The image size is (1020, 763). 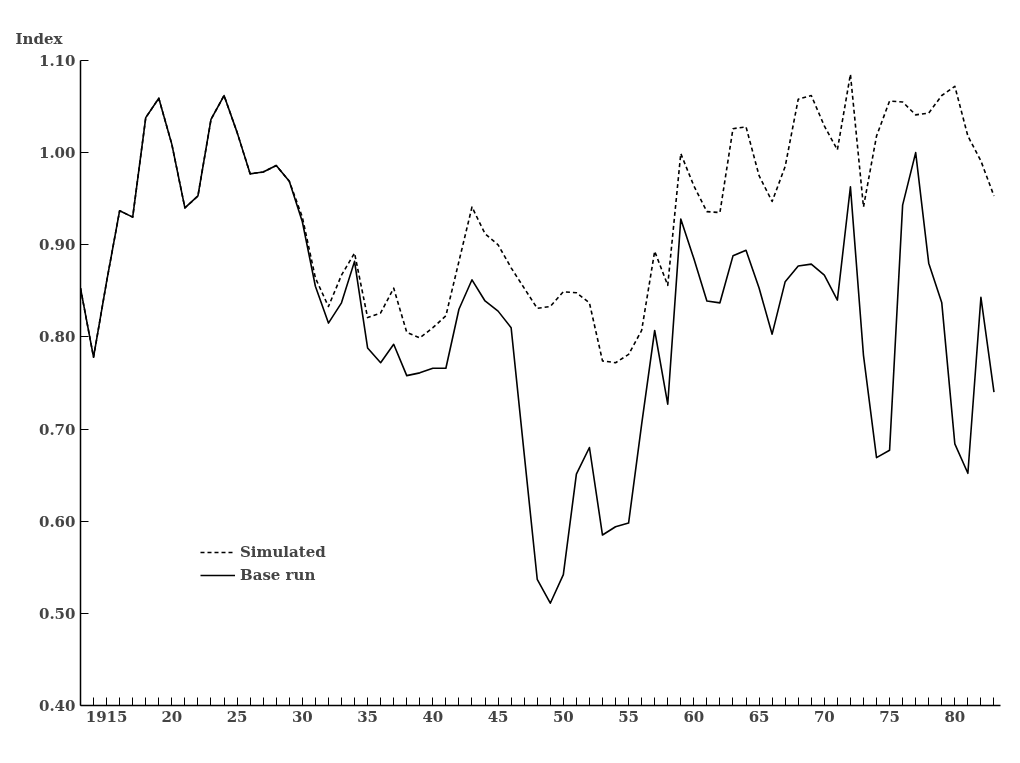 What do you see at coordinates (57, 61) in the screenshot?
I see `y-tick-label: 1.10` at bounding box center [57, 61].